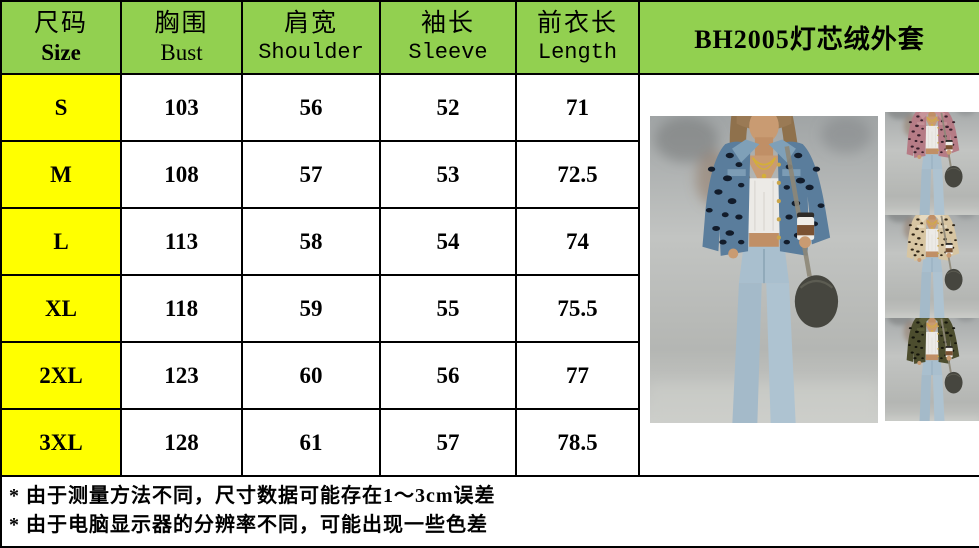 This screenshot has height=548, width=979. Describe the element at coordinates (447, 24) in the screenshot. I see `col-header-sleeve-zh: 袖长` at that location.